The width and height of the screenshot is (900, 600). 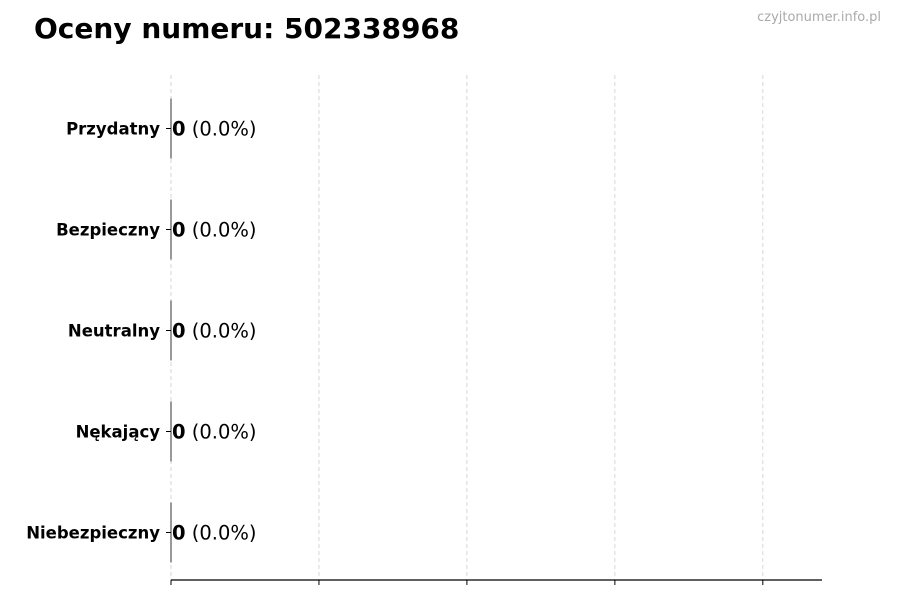 What do you see at coordinates (247, 28) in the screenshot?
I see `chart-title: Oceny numeru: 502338968` at bounding box center [247, 28].